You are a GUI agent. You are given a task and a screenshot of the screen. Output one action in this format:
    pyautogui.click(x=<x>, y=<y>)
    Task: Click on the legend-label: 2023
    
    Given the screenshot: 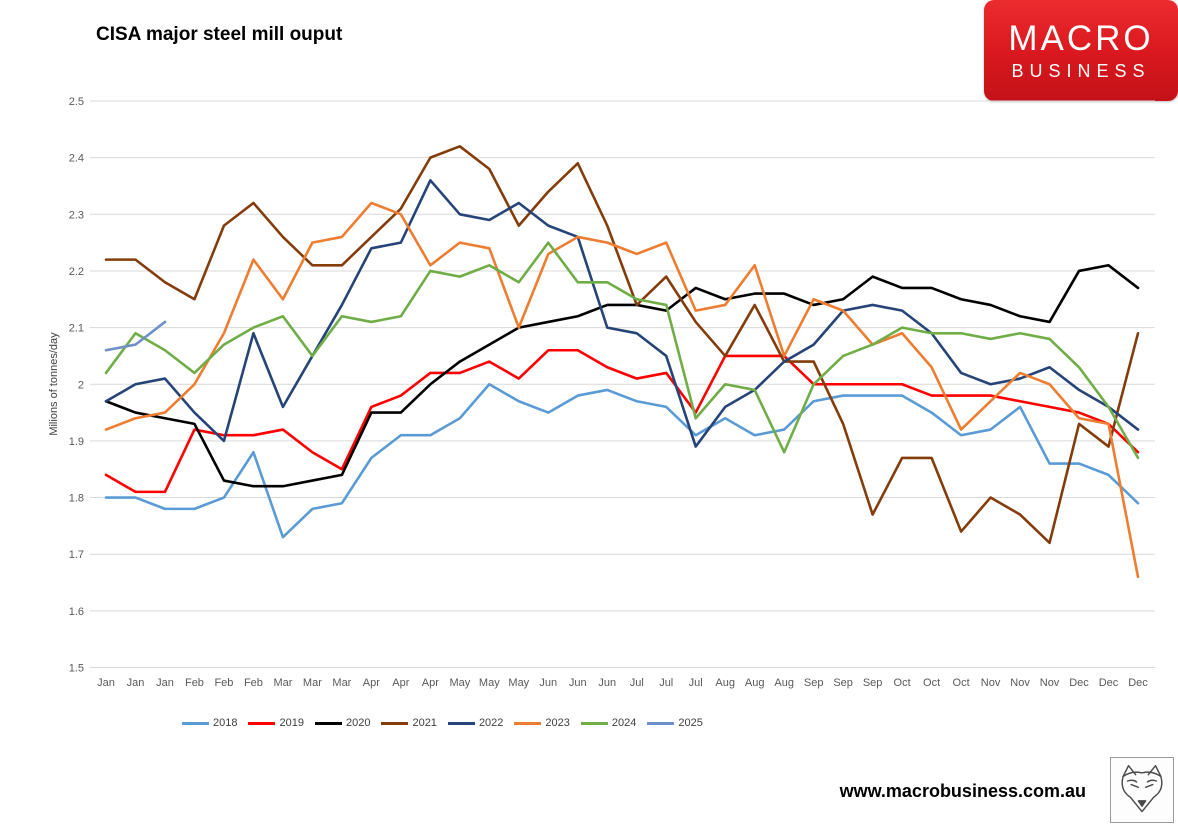 What is the action you would take?
    pyautogui.click(x=557, y=723)
    